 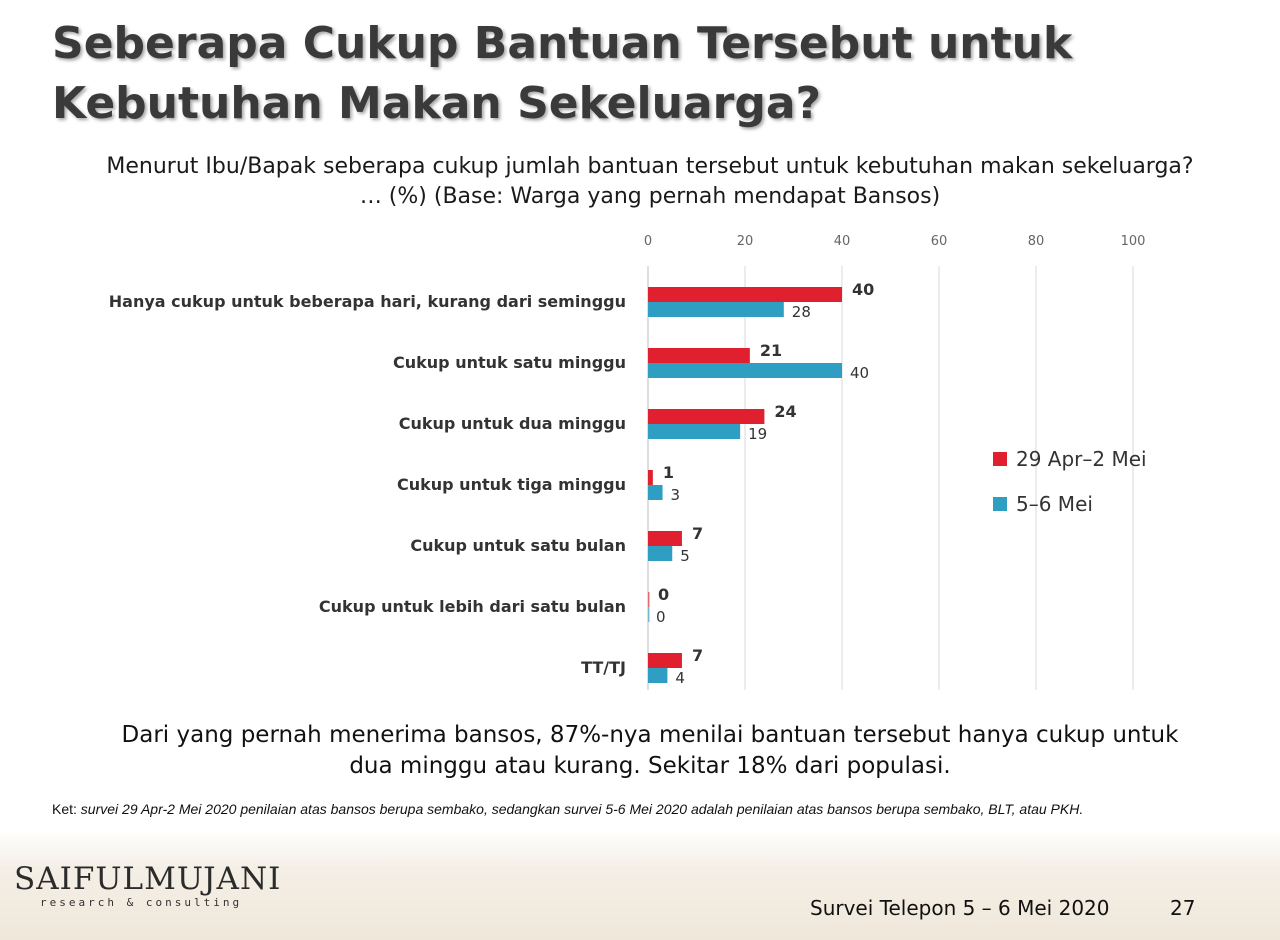 What do you see at coordinates (745, 241) in the screenshot?
I see `x-tick-label: 20` at bounding box center [745, 241].